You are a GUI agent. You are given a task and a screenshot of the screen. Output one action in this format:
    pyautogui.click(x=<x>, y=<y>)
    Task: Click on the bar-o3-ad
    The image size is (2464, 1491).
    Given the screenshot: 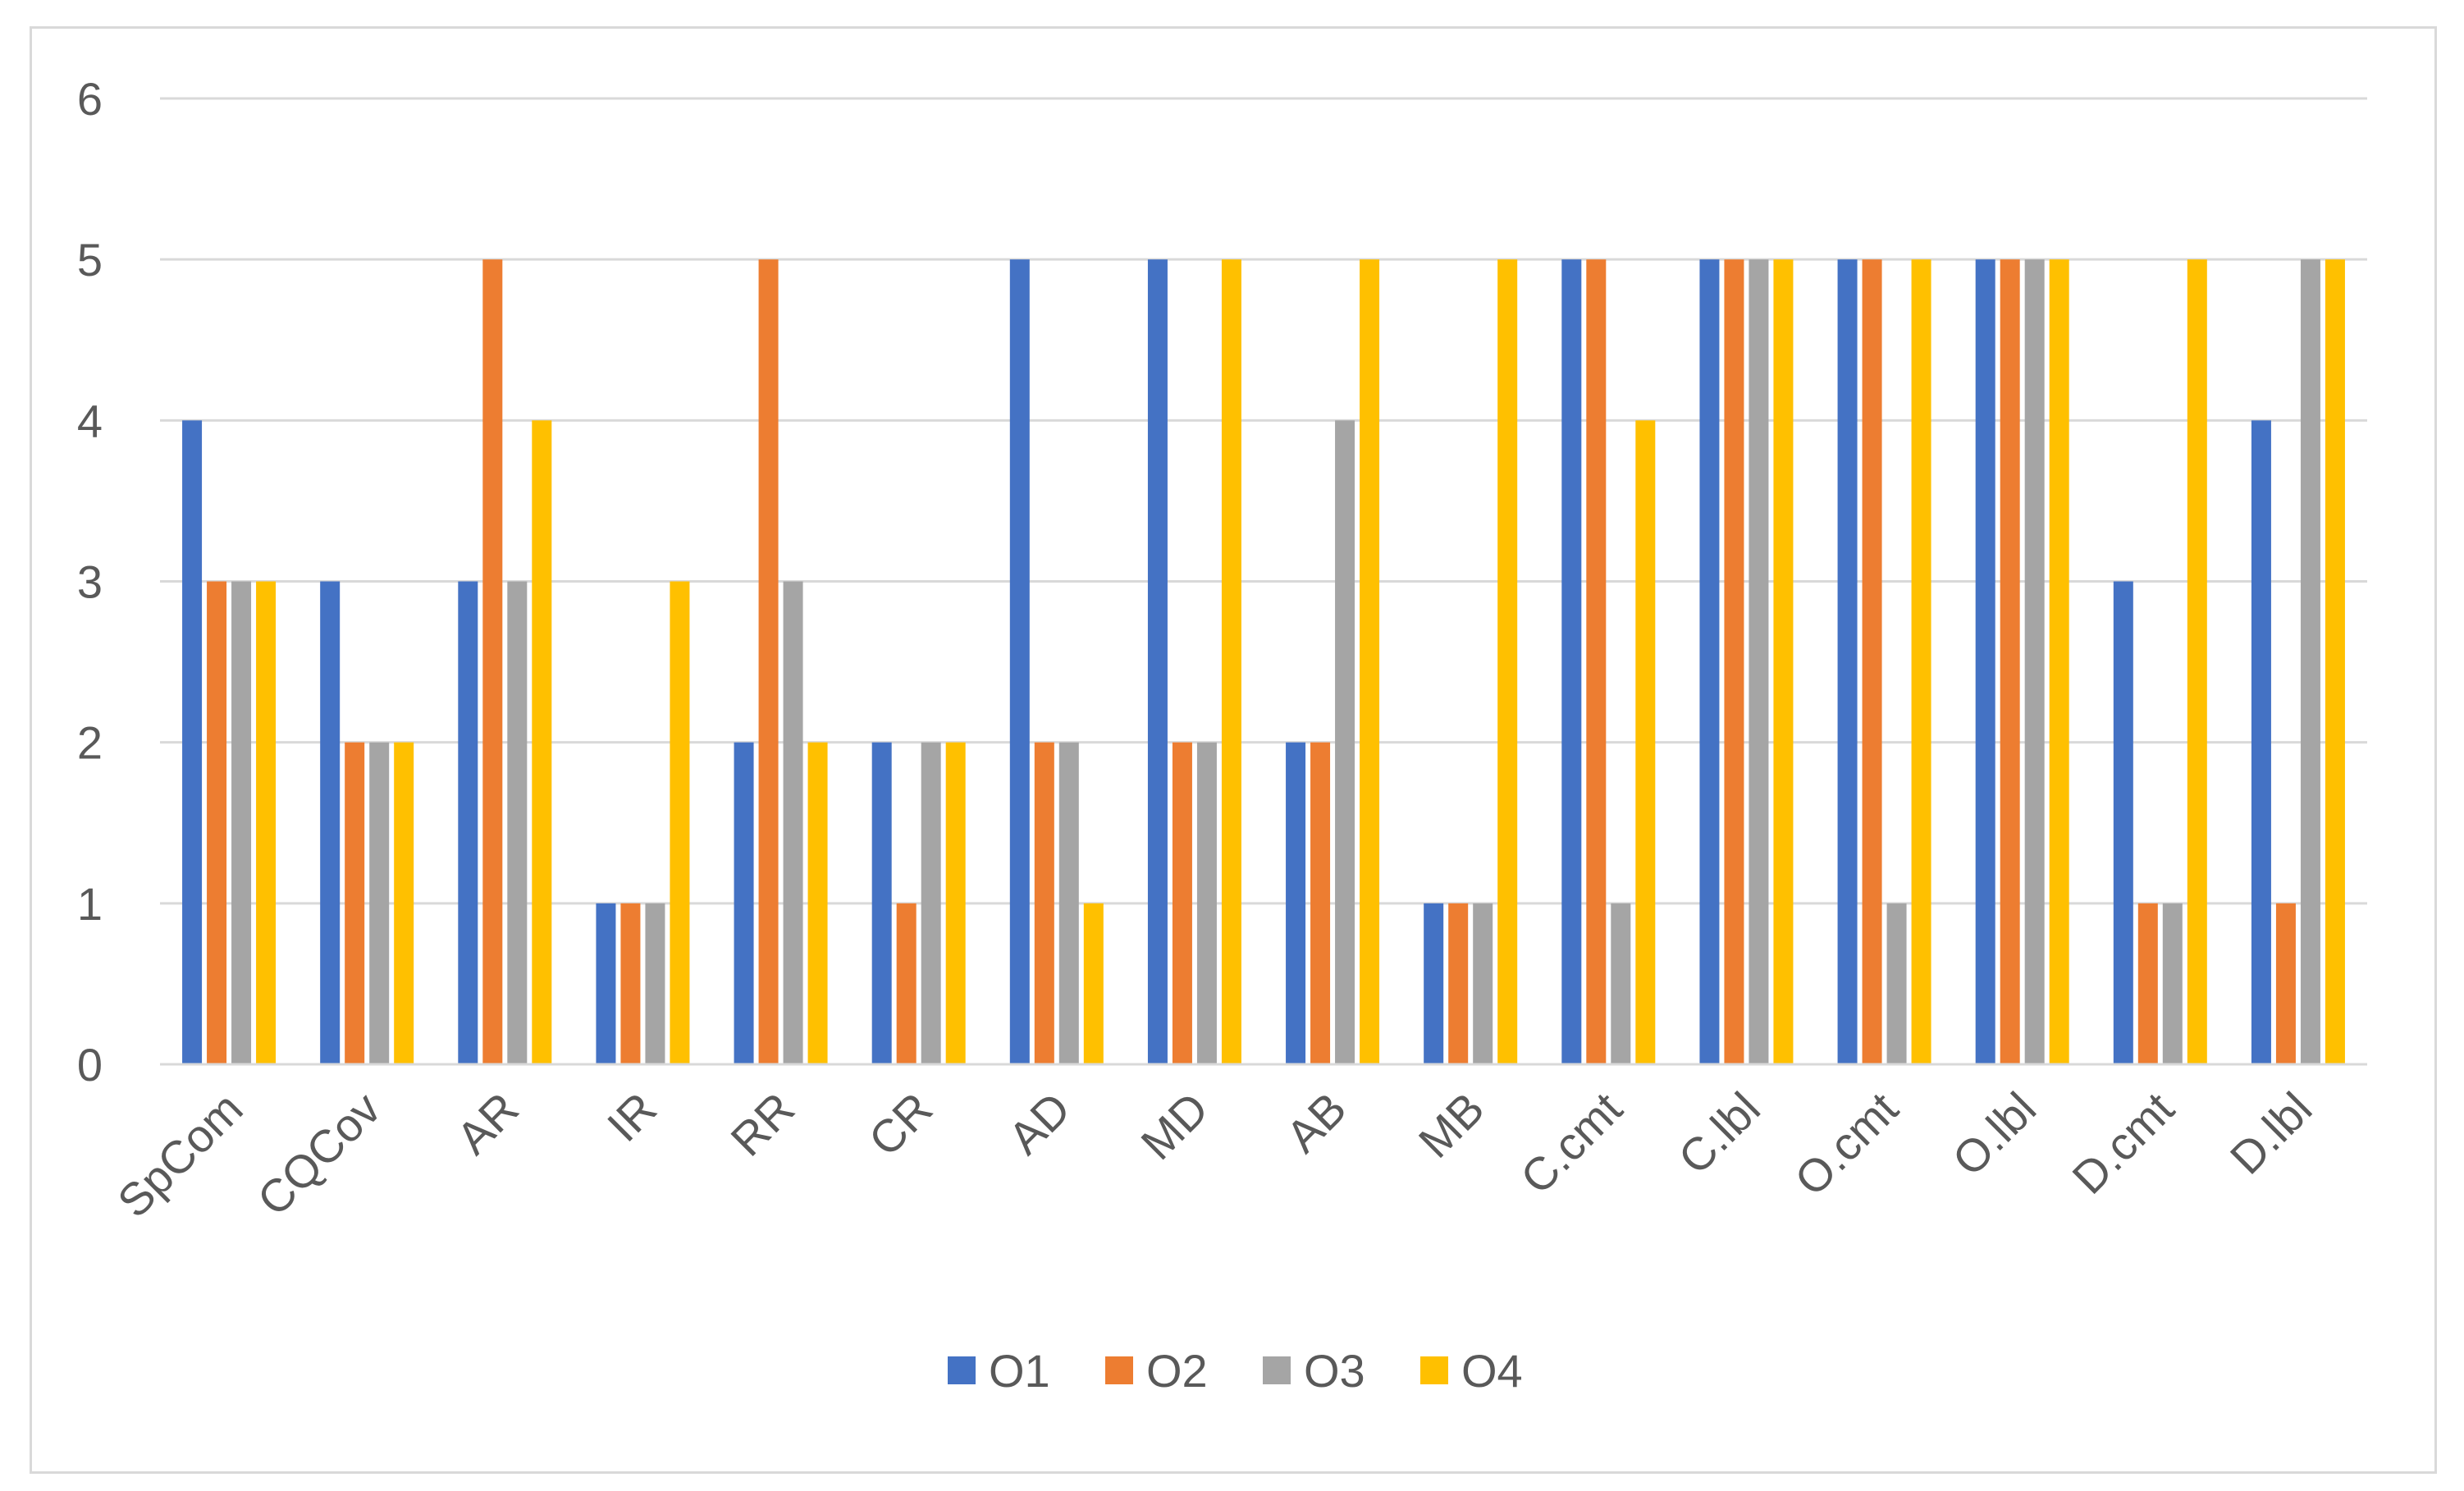 What is the action you would take?
    pyautogui.click(x=1068, y=903)
    